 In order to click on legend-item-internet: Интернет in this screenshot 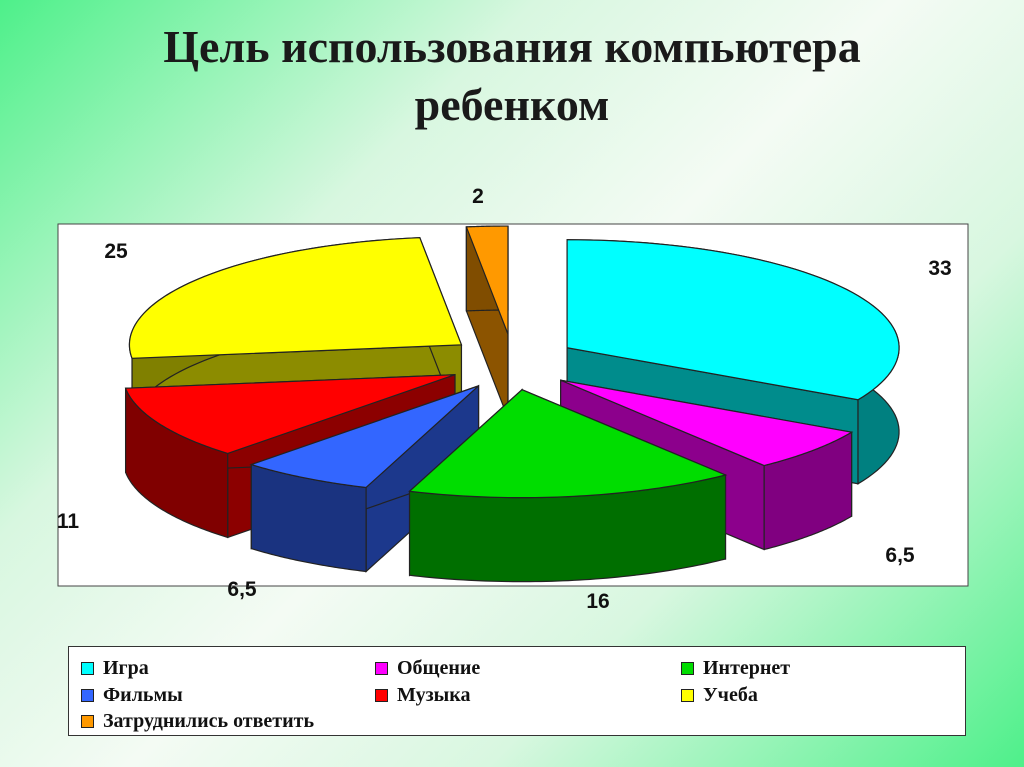, I will do `click(735, 668)`.